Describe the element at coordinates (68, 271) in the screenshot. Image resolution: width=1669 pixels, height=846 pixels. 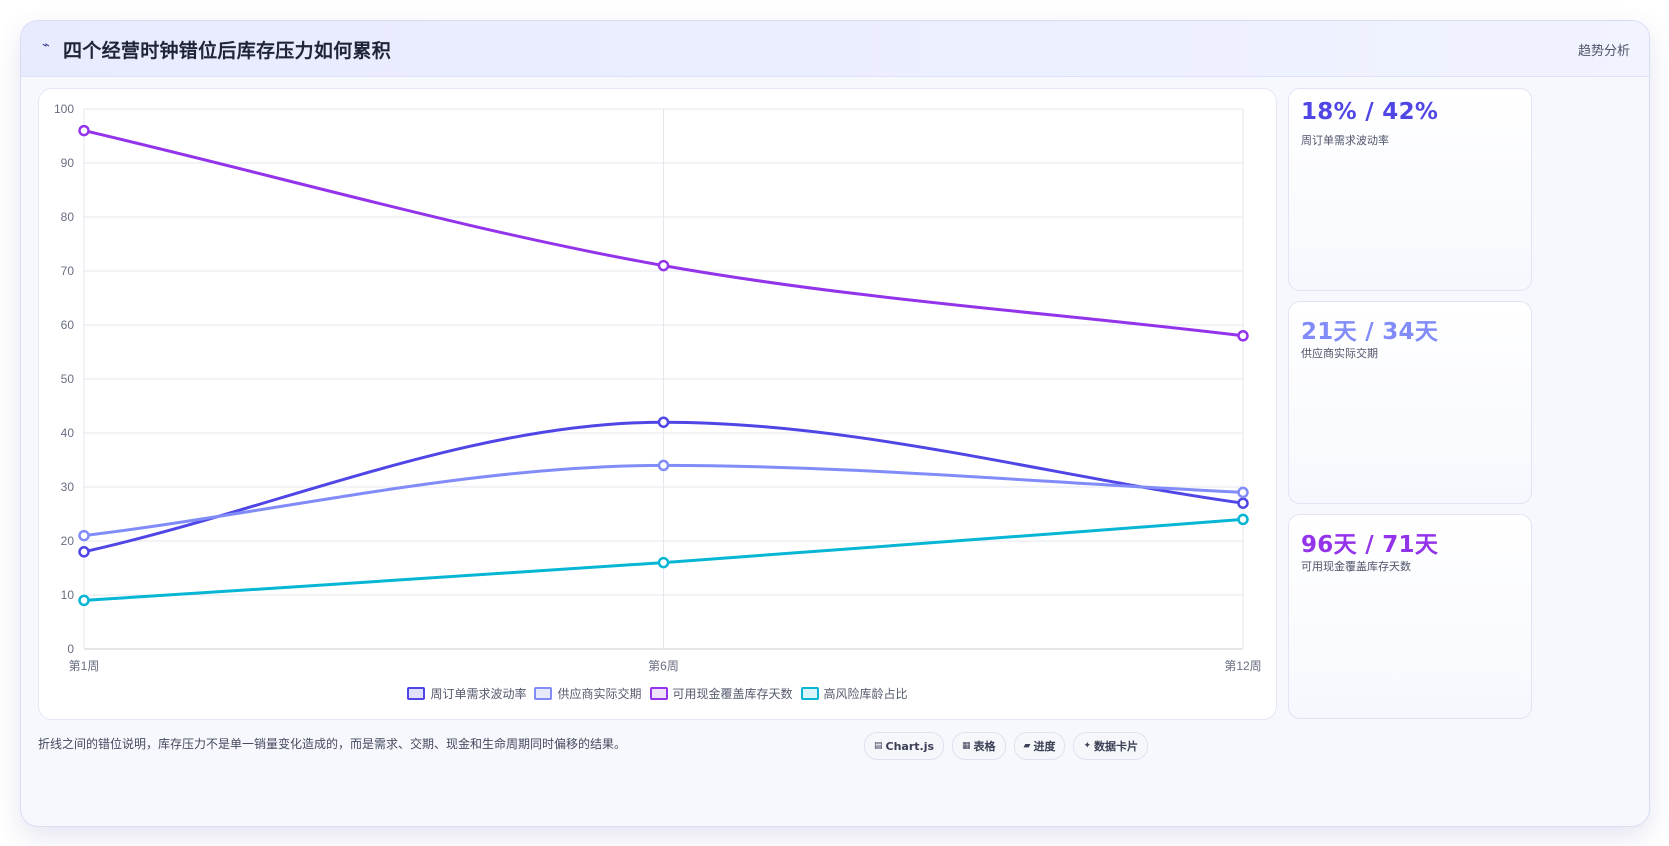
I see `y-tick-label: 70` at that location.